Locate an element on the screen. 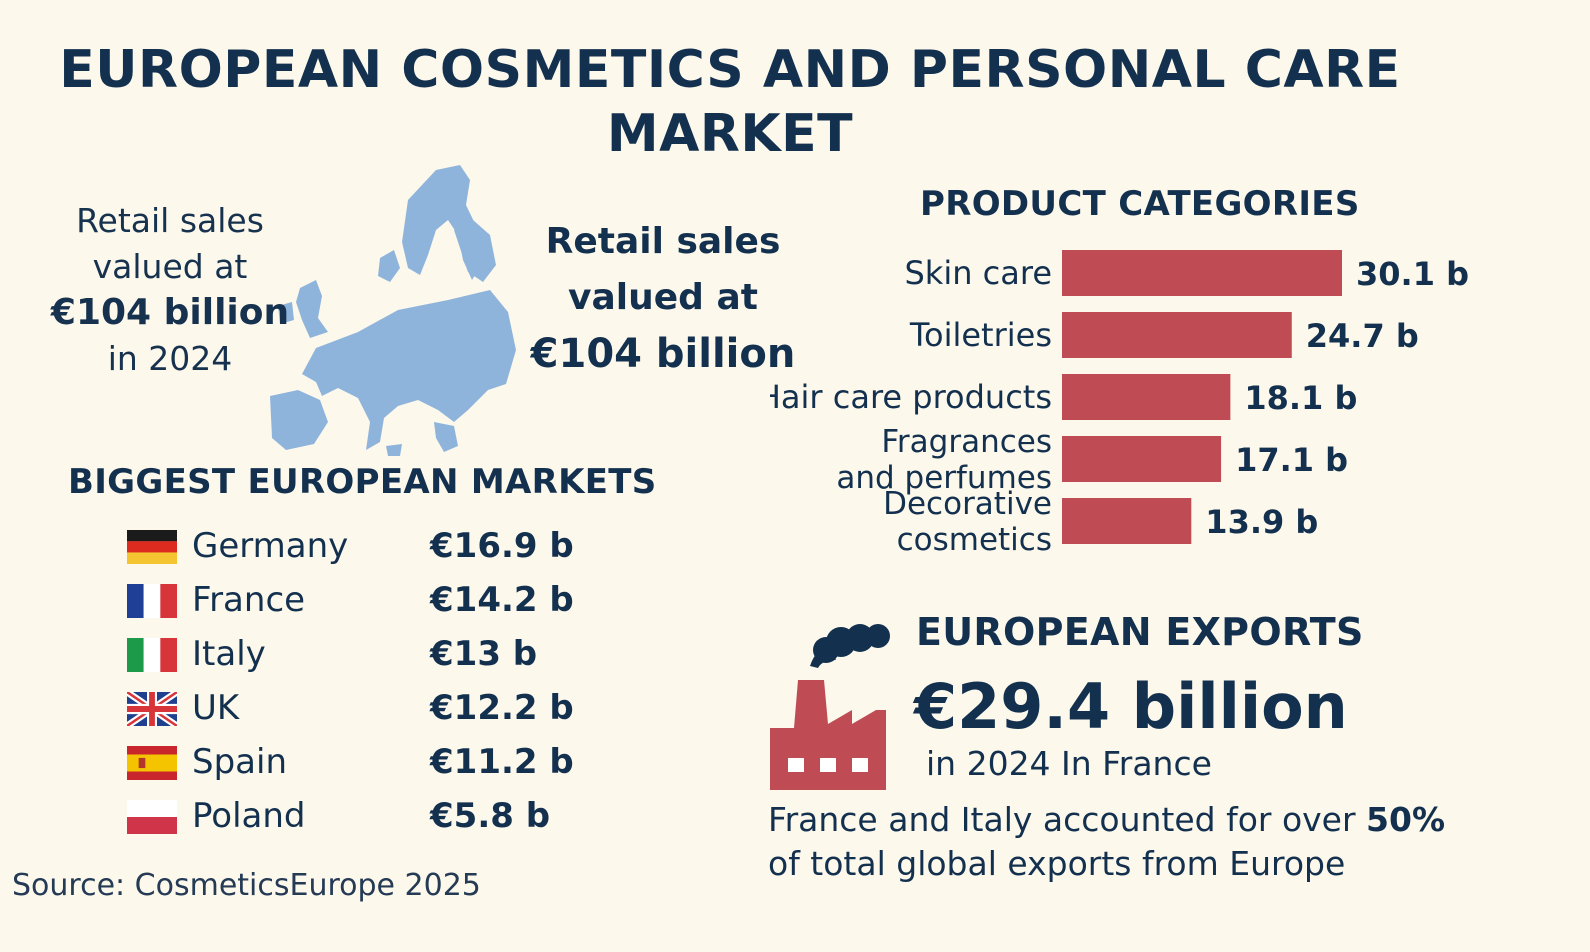  category-label-4: Decorative cosmetics is located at coordinates (967, 522).